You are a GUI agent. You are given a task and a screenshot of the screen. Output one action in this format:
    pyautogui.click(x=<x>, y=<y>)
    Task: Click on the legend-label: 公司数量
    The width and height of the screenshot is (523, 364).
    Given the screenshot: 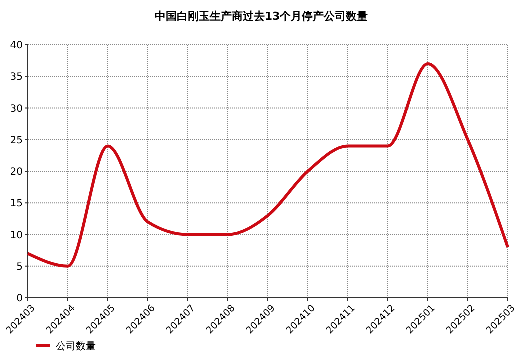 What is the action you would take?
    pyautogui.click(x=76, y=346)
    